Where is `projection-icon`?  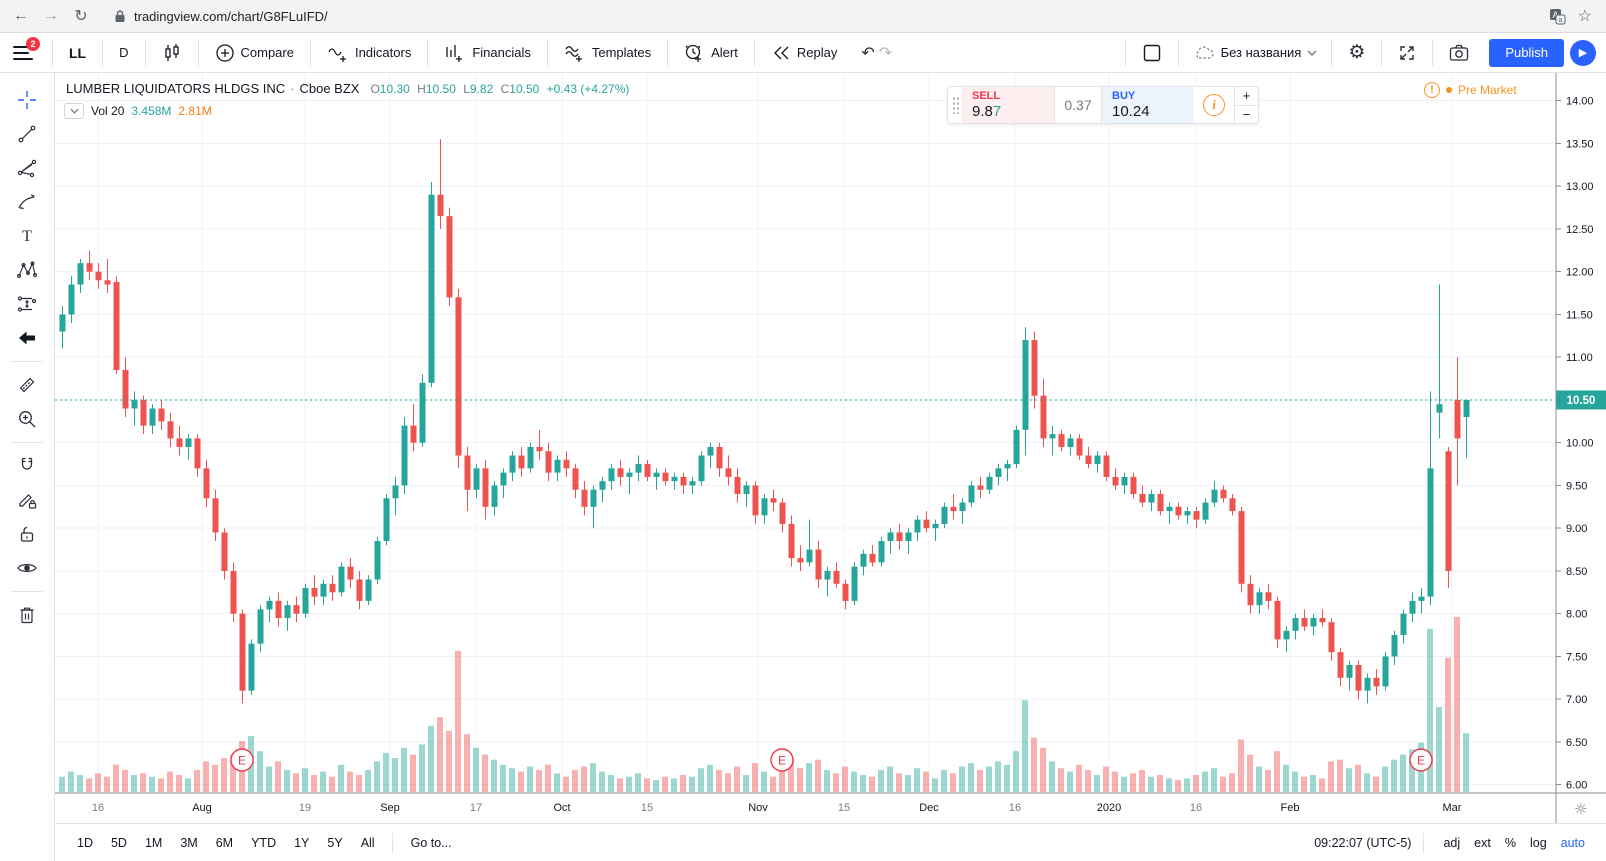 projection-icon is located at coordinates (27, 304).